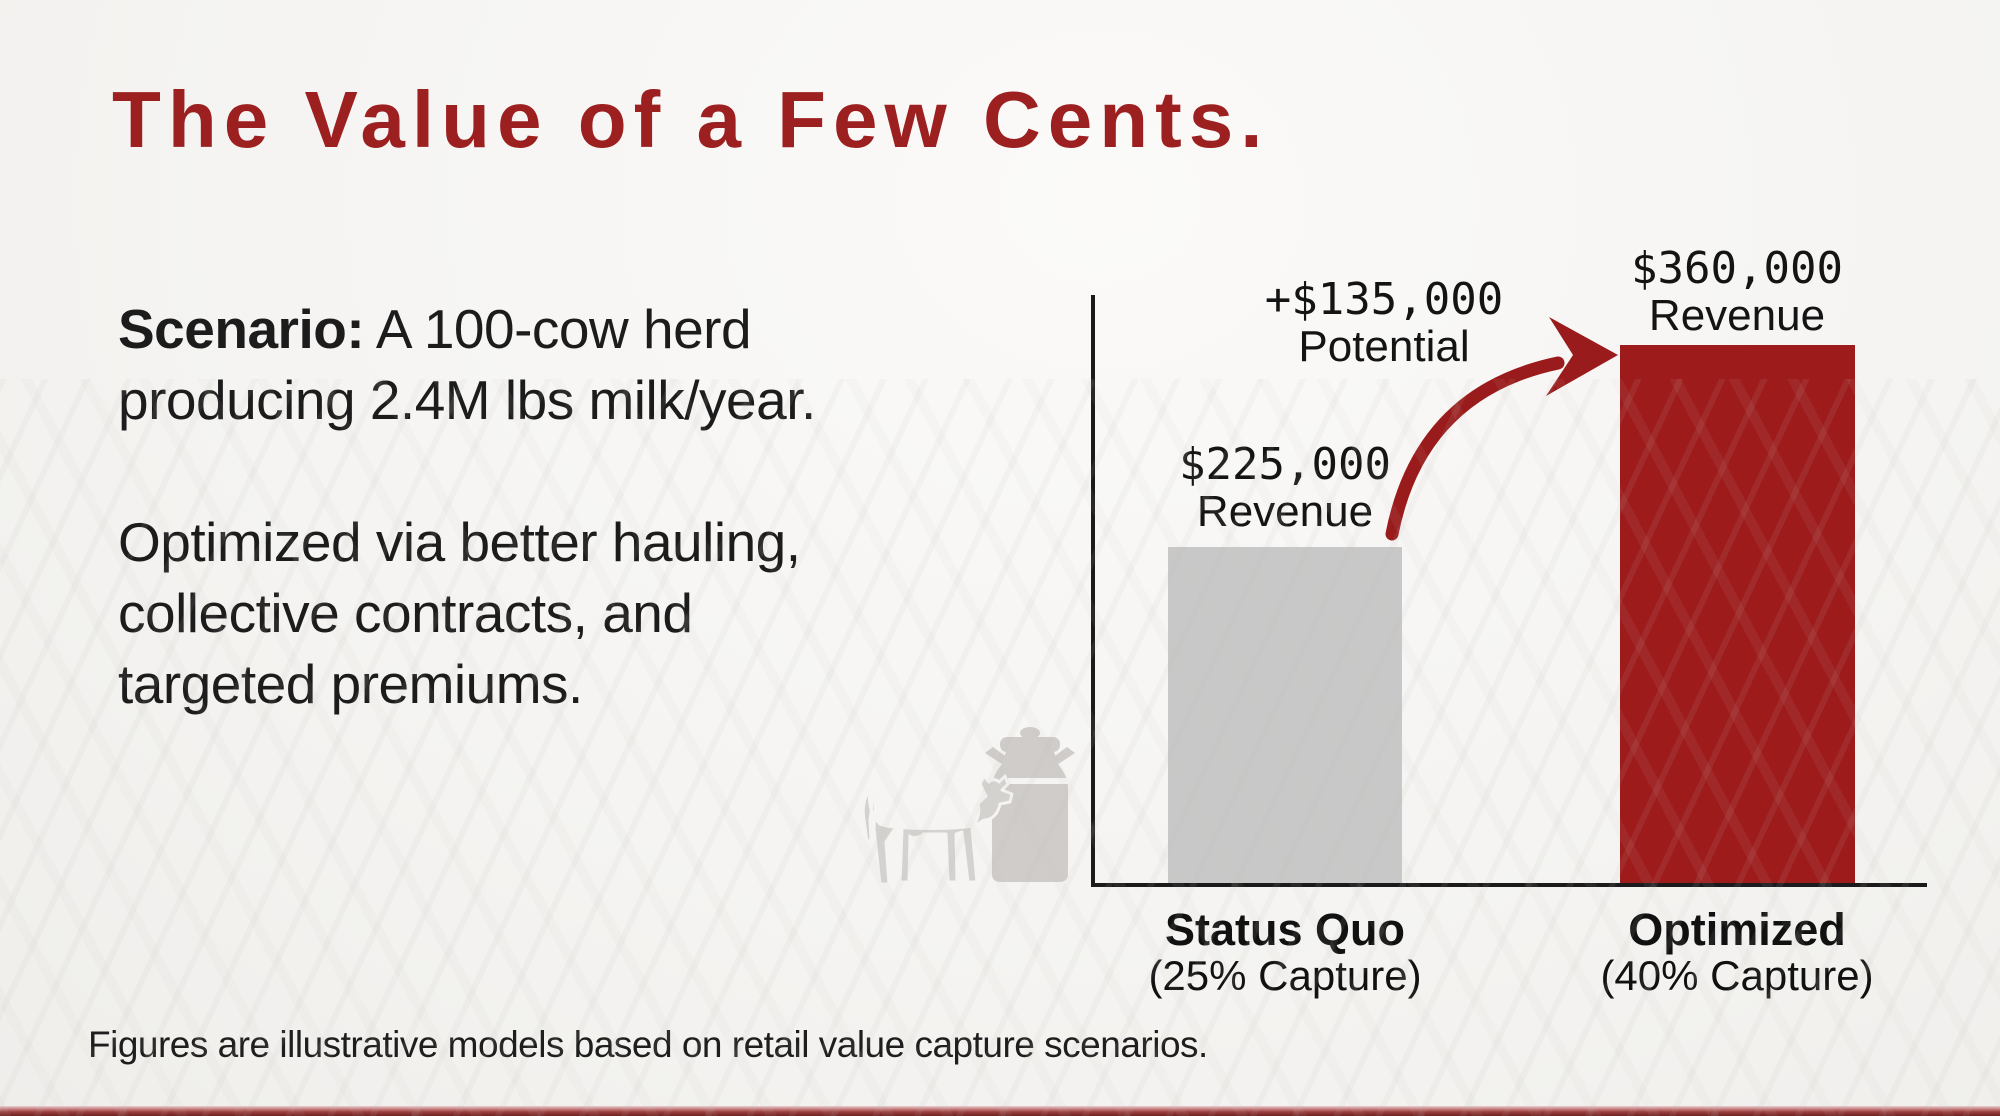 The width and height of the screenshot is (2000, 1116). Describe the element at coordinates (1737, 268) in the screenshot. I see `optimized-value: $360,000` at that location.